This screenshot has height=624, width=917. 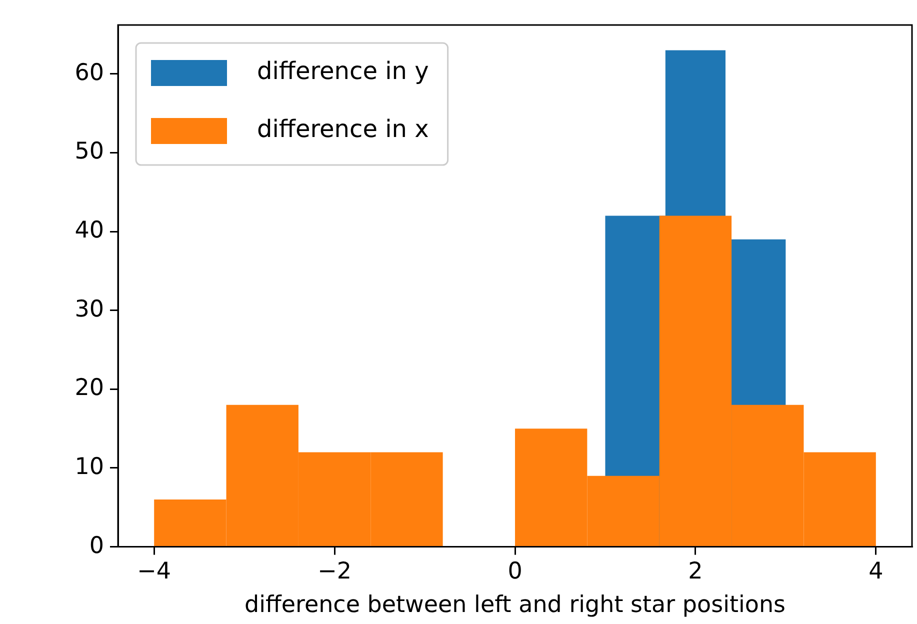 I want to click on y-tick-label: 50, so click(x=89, y=151).